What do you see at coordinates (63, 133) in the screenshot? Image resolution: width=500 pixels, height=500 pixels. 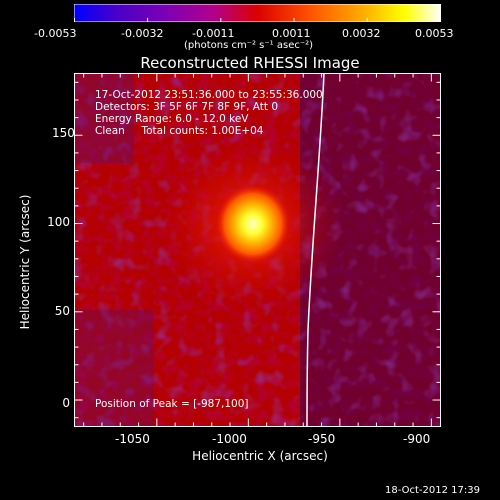 I see `y-tick-label: 150` at bounding box center [63, 133].